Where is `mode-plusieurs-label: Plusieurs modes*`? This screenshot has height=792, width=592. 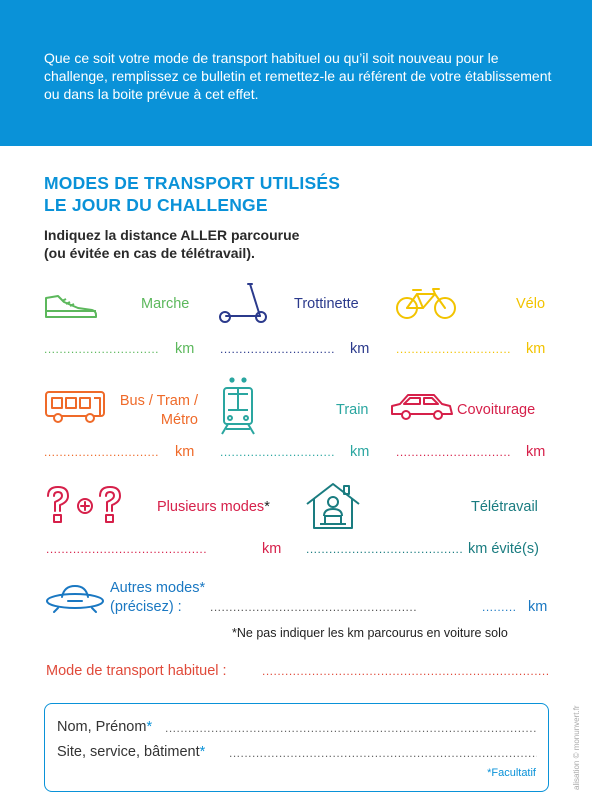
mode-plusieurs-label: Plusieurs modes* is located at coordinates (213, 507).